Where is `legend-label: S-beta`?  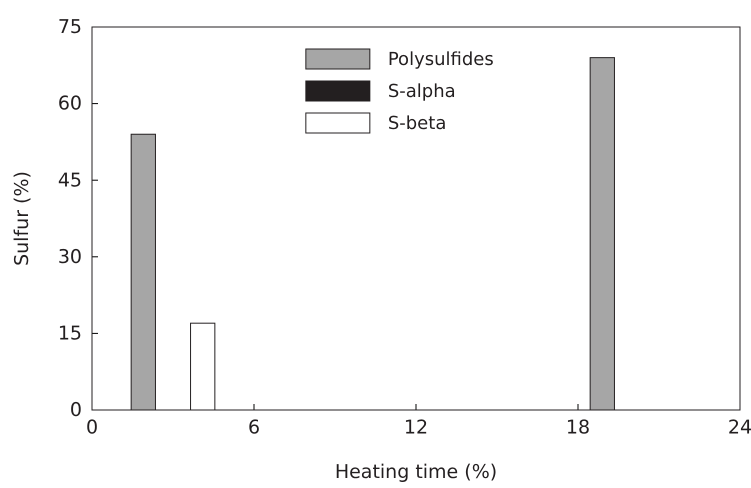
legend-label: S-beta is located at coordinates (417, 123).